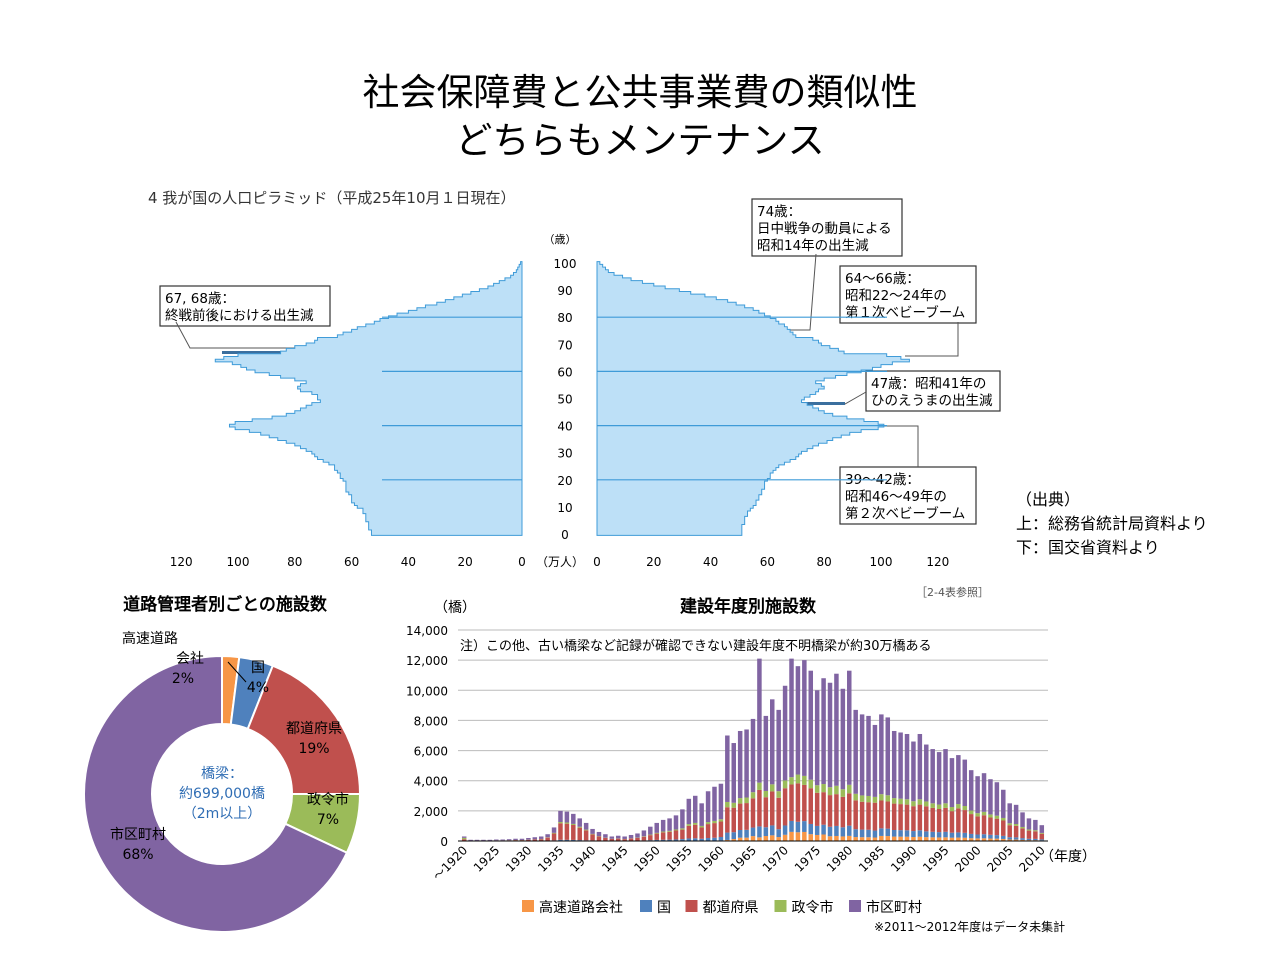 Image resolution: width=1280 pixels, height=960 pixels. I want to click on pyramid-male-area, so click(368, 398).